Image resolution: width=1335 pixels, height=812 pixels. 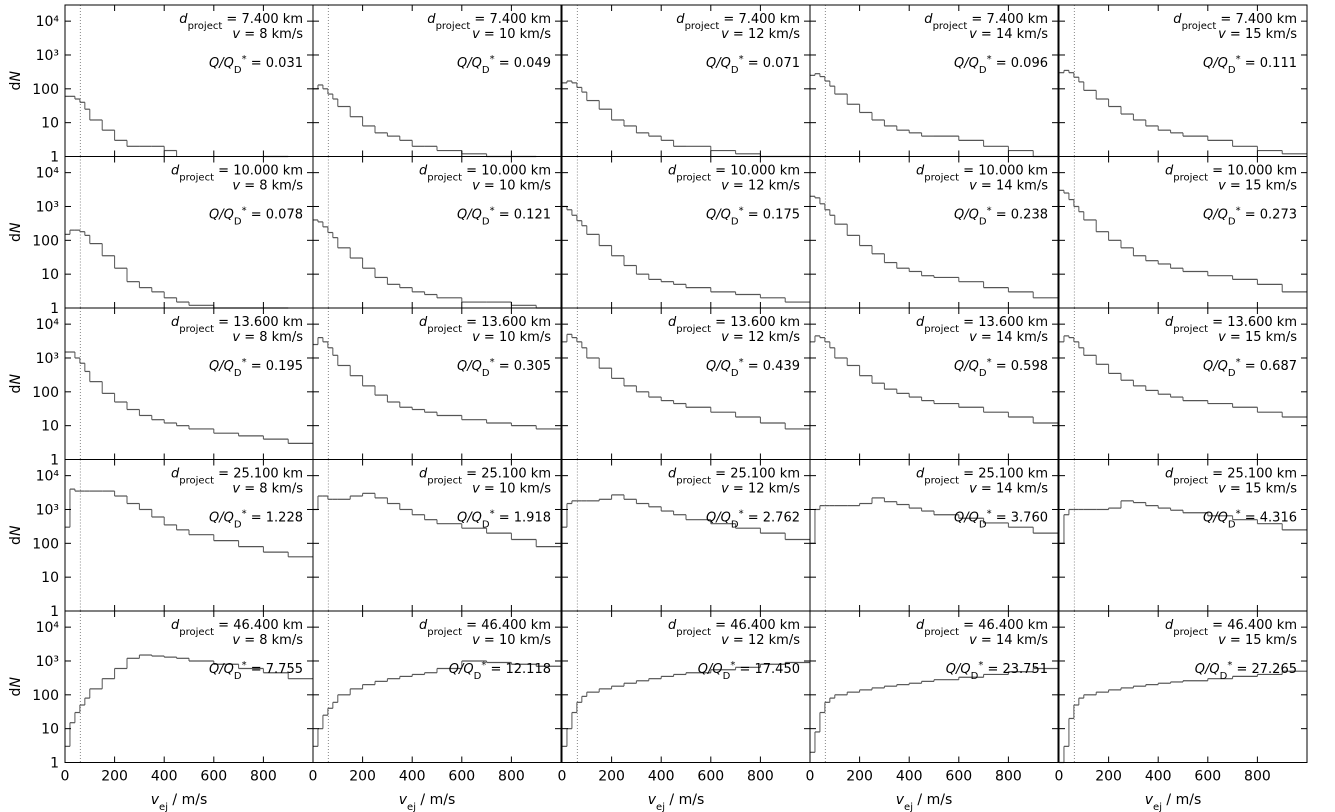 I want to click on x-tick-label: 0, so click(x=313, y=777).